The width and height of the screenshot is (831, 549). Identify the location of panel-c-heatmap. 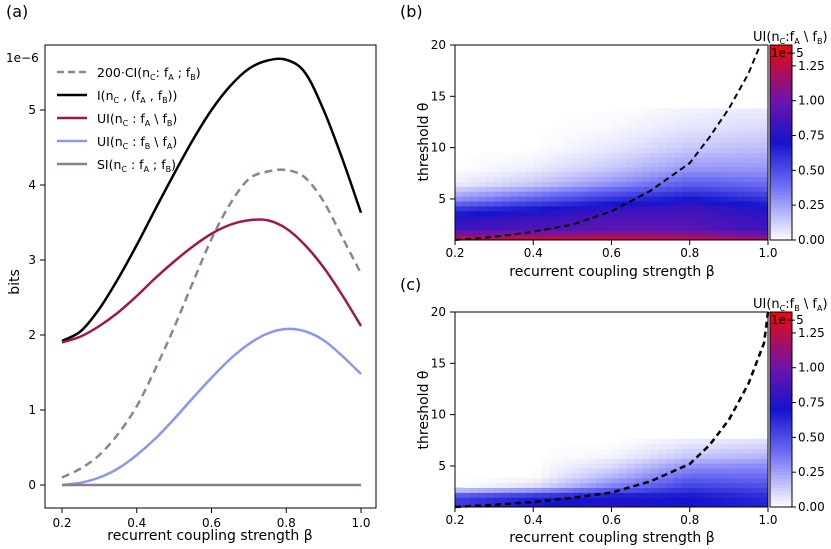
(612, 473).